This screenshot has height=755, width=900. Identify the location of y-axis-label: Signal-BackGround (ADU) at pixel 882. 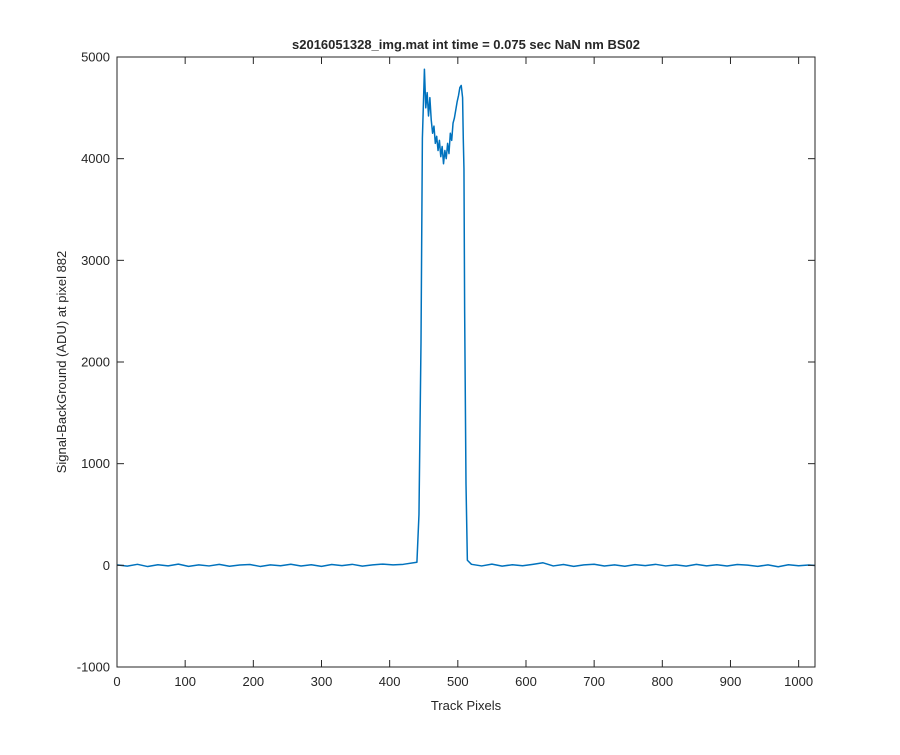
(61, 362).